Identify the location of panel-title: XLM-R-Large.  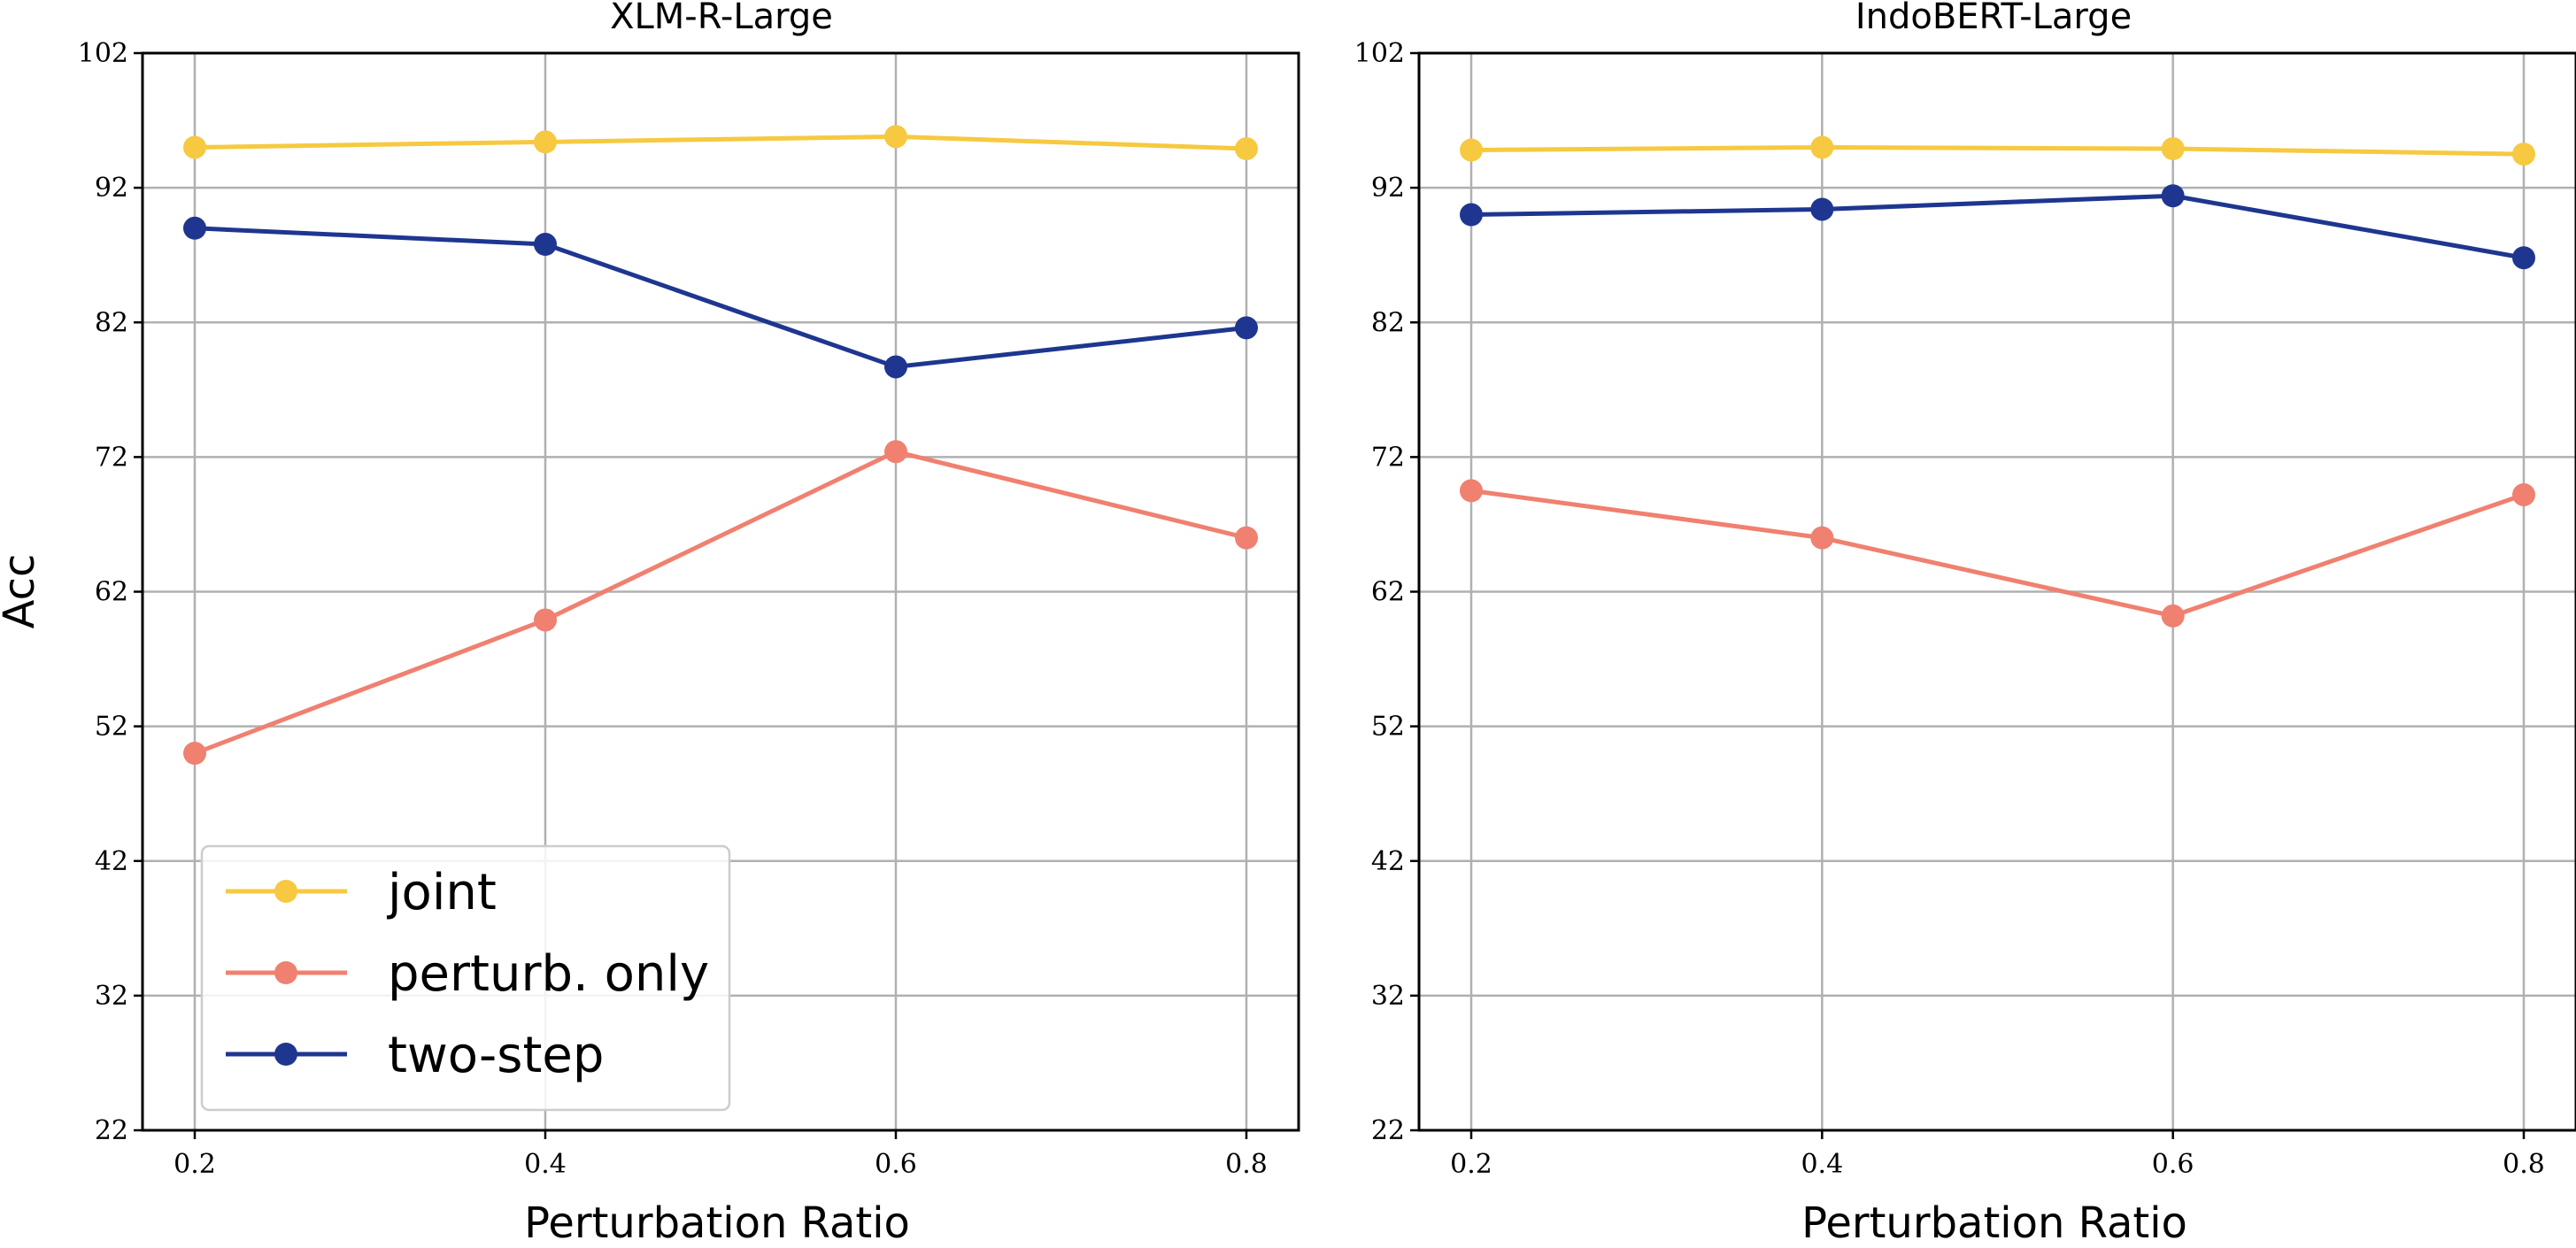
(721, 18).